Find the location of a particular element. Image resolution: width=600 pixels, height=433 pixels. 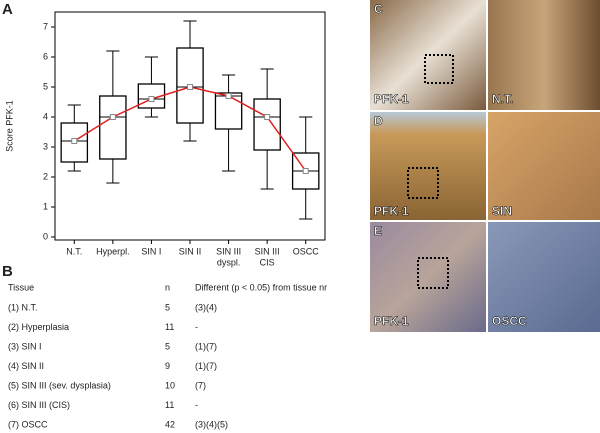

table-cell: (3)(4)(5) is located at coordinates (211, 424).